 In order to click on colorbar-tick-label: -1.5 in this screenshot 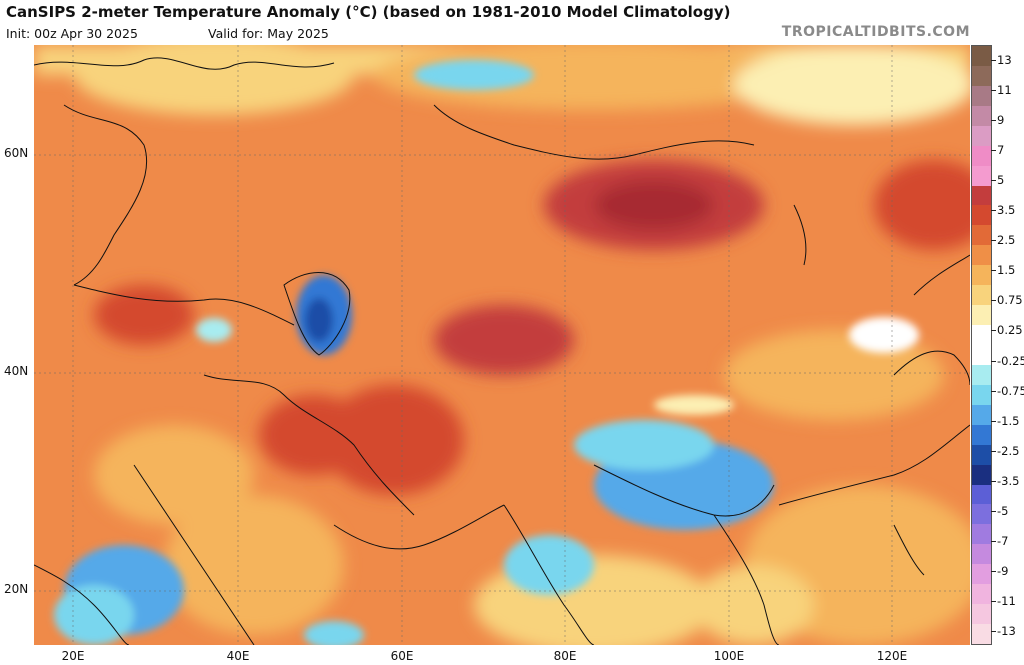, I will do `click(1008, 420)`.